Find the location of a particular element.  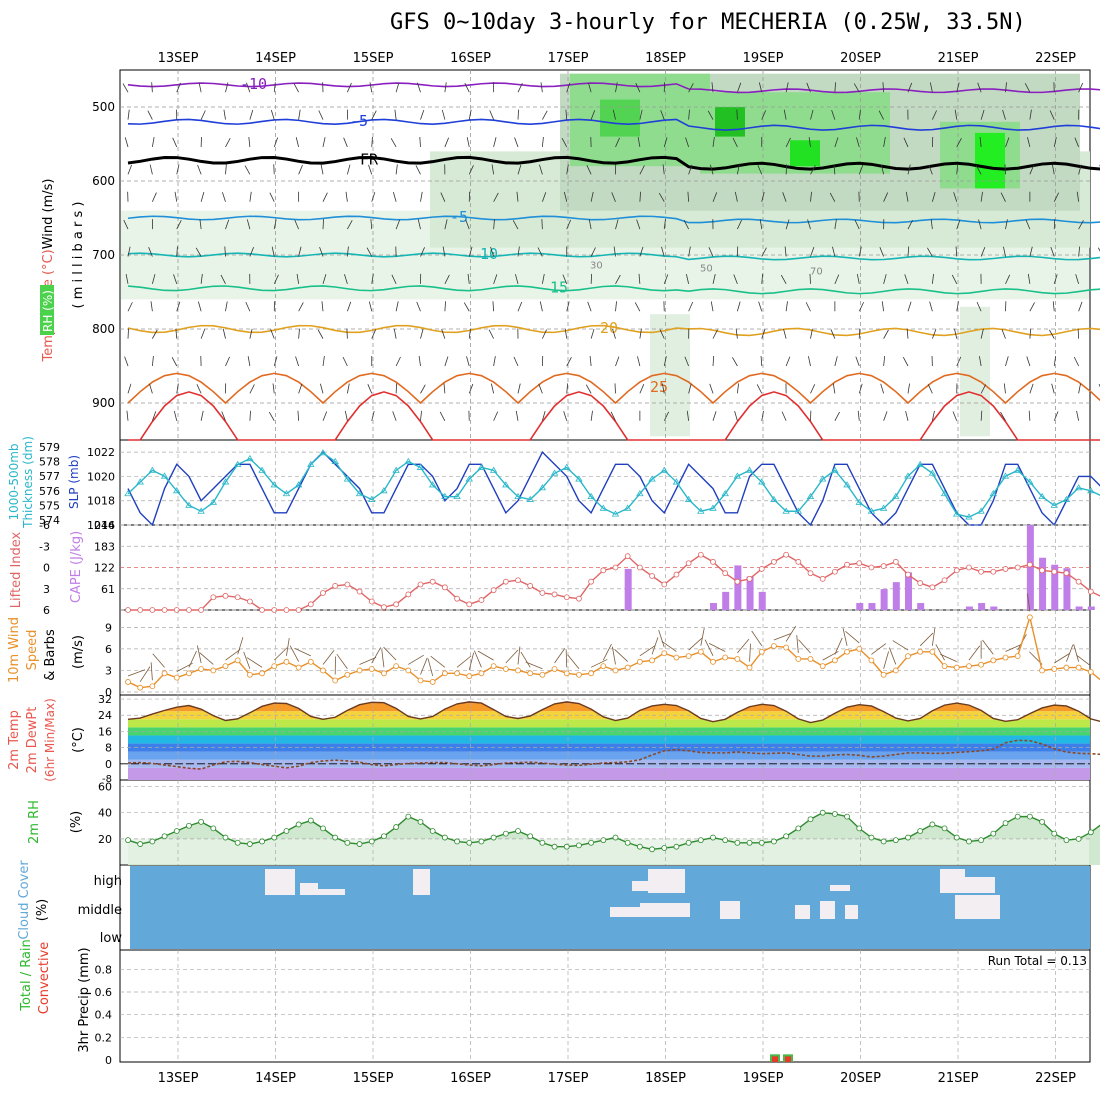

w10-tick-0: 9 is located at coordinates (108, 627).